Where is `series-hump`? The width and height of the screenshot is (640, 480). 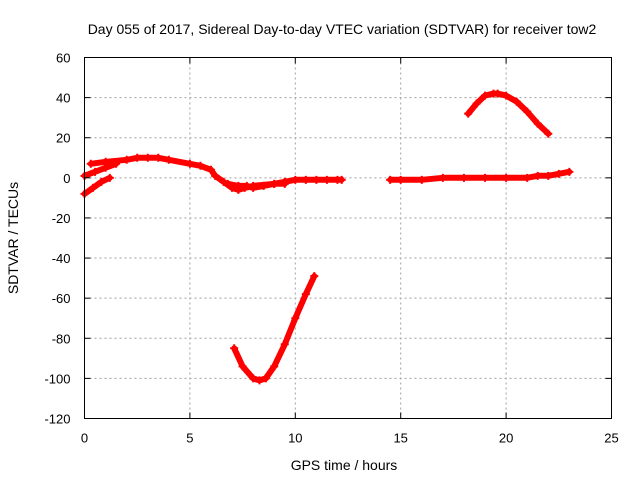 series-hump is located at coordinates (508, 113).